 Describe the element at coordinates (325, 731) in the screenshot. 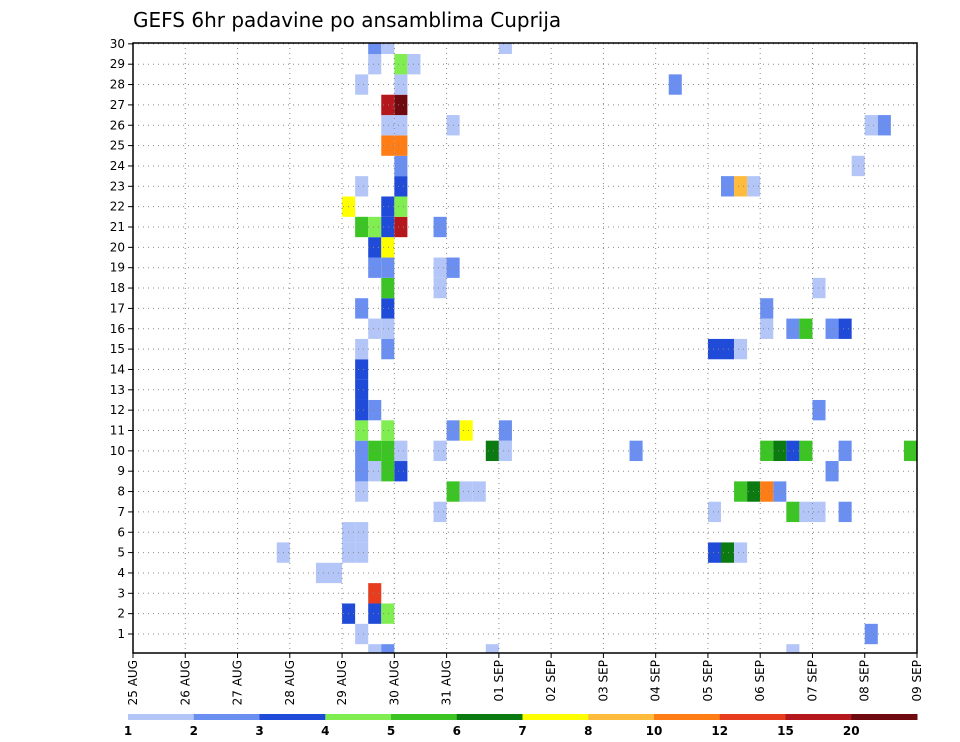

I see `legend-label: 4` at that location.